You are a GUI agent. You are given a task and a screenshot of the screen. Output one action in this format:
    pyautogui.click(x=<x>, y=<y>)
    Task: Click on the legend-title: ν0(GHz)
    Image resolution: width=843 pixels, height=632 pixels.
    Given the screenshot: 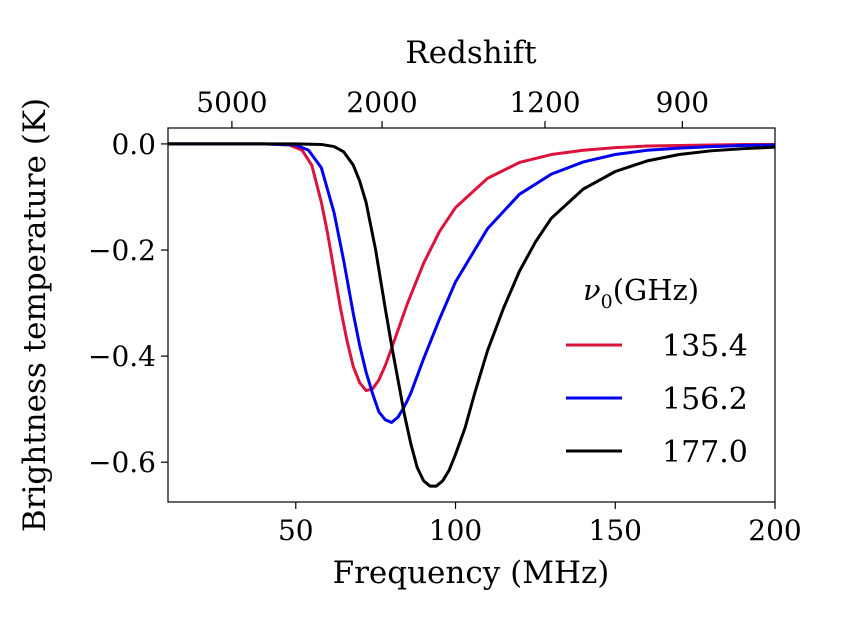 What is the action you would take?
    pyautogui.click(x=641, y=293)
    